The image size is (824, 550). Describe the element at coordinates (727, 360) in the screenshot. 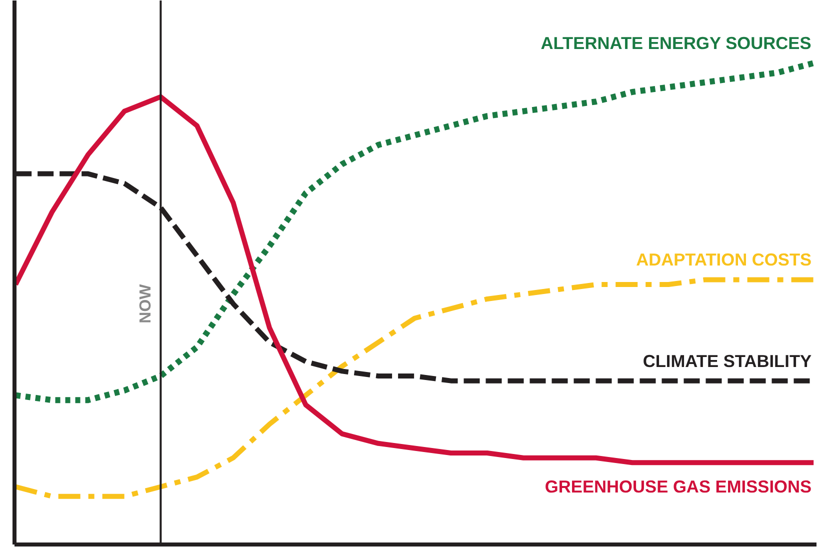

I see `series-label: CLIMATE STABILITY` at that location.